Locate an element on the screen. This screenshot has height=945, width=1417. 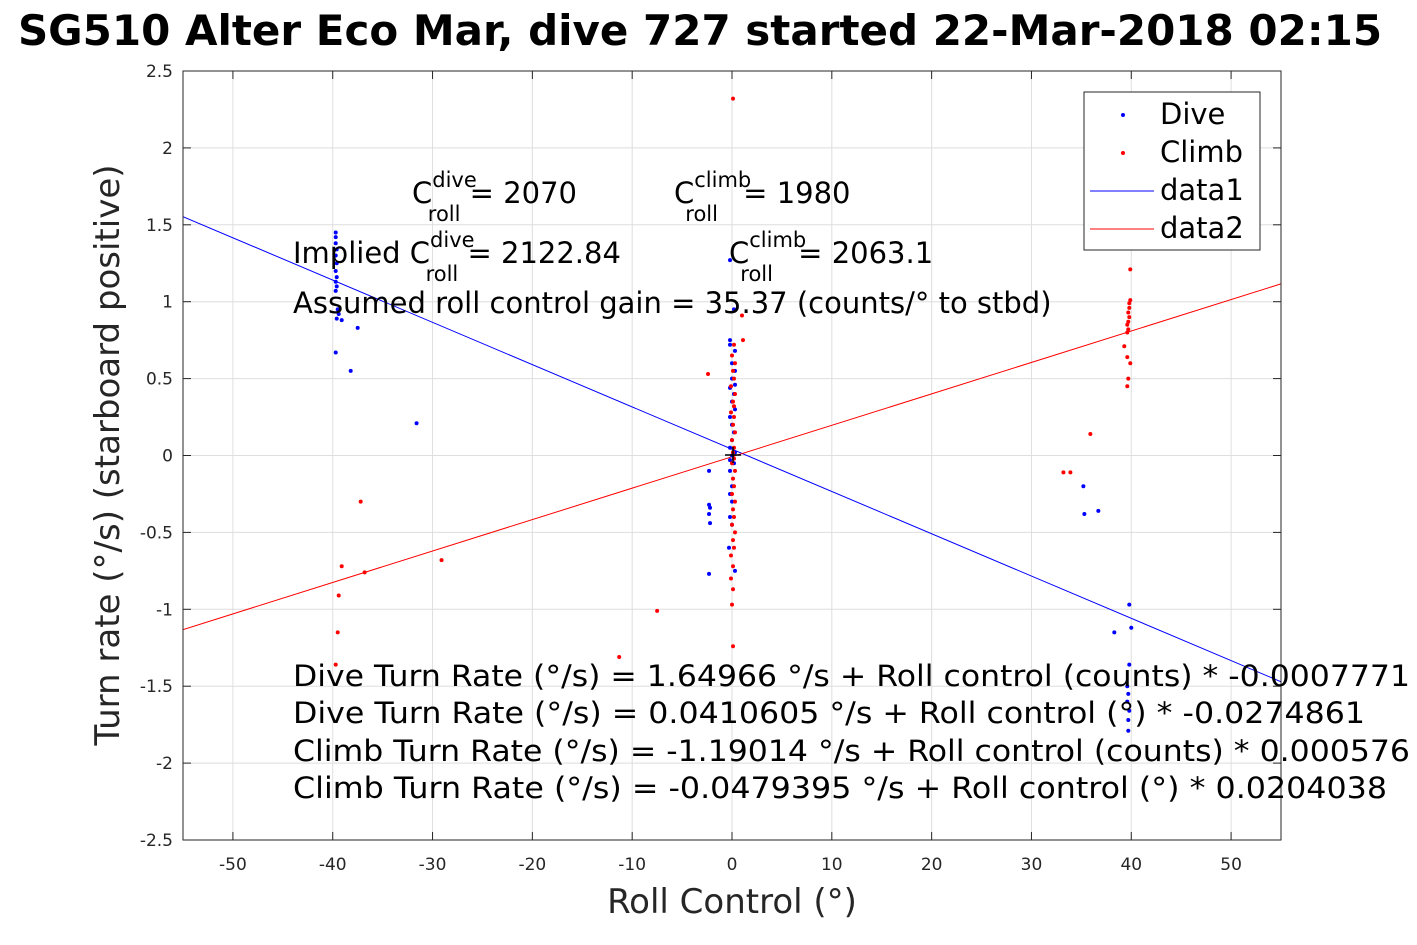
y-tick-label: 1 is located at coordinates (167, 303).